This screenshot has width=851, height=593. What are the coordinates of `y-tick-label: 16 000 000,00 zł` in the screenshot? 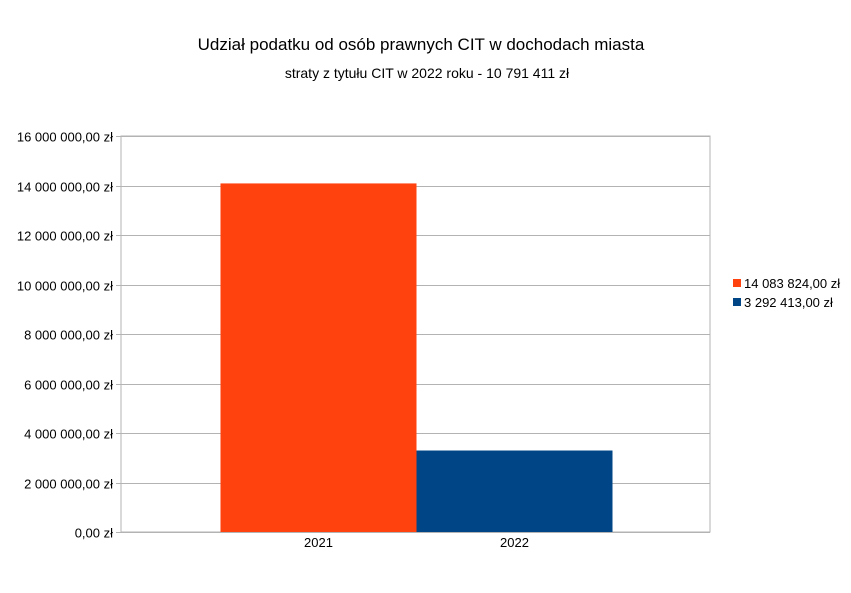 It's located at (65, 137).